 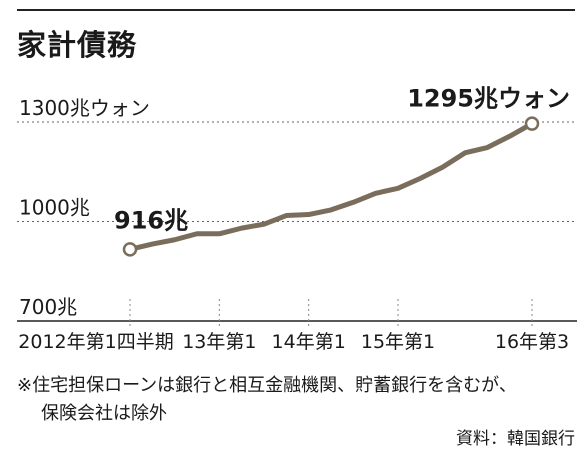 I want to click on y-tick-label: 700兆, so click(x=48, y=307).